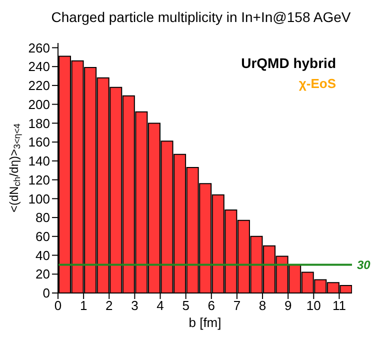 The image size is (374, 339). I want to click on x-tick-label: 5, so click(186, 306).